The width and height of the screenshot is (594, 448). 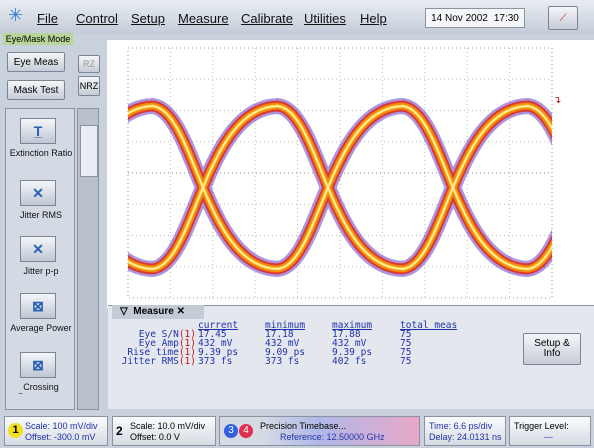 What do you see at coordinates (212, 334) in the screenshot?
I see `cell: 17.45` at bounding box center [212, 334].